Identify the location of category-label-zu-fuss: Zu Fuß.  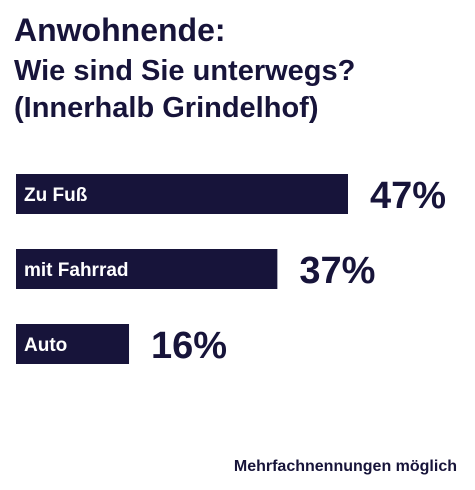
(56, 195).